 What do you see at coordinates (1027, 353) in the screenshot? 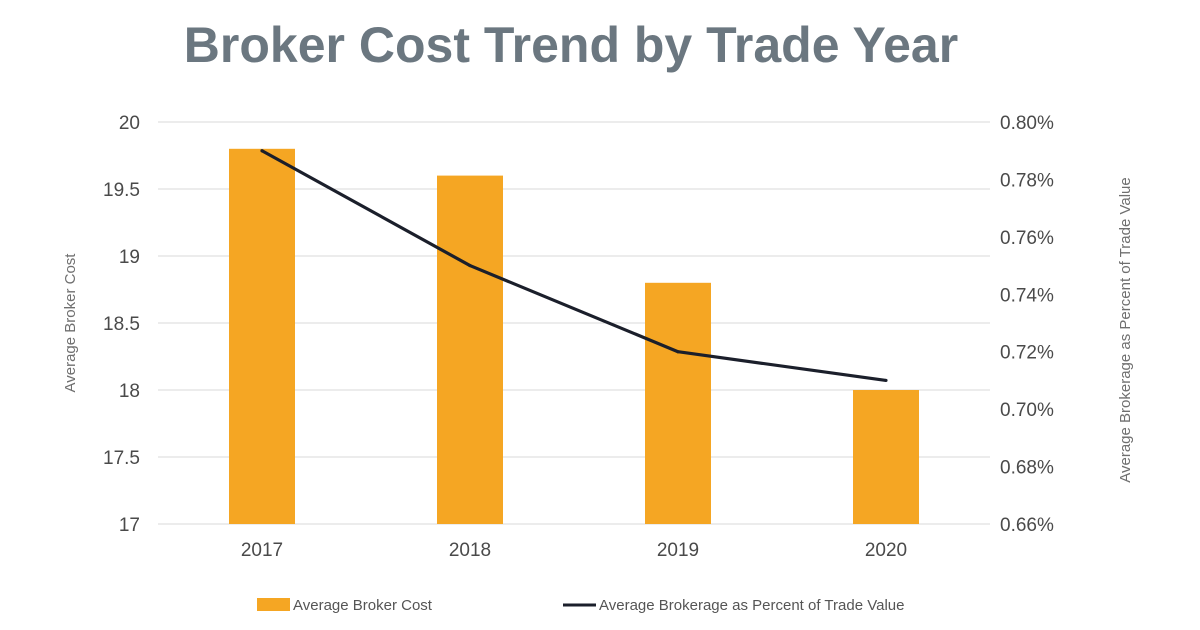
I see `right-tick-label: 0.72%` at bounding box center [1027, 353].